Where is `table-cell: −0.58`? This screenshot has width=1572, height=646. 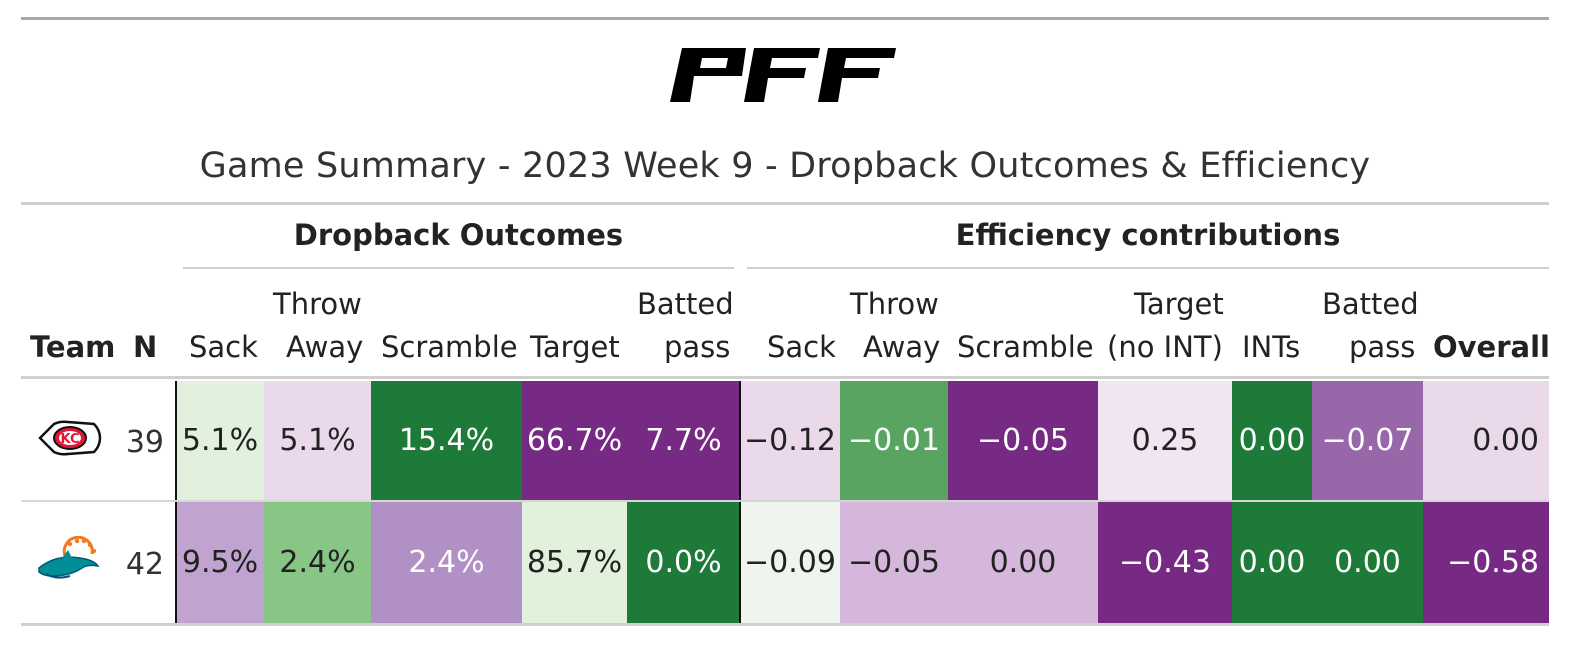 table-cell: −0.58 is located at coordinates (1486, 562).